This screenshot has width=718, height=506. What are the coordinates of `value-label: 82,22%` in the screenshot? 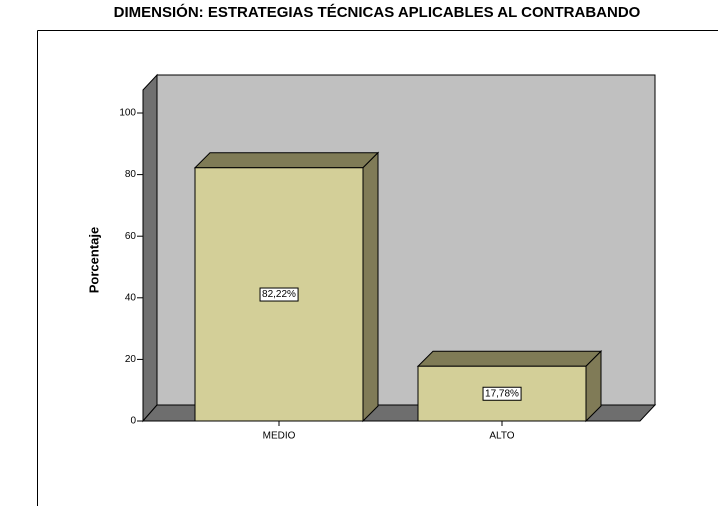 It's located at (279, 294).